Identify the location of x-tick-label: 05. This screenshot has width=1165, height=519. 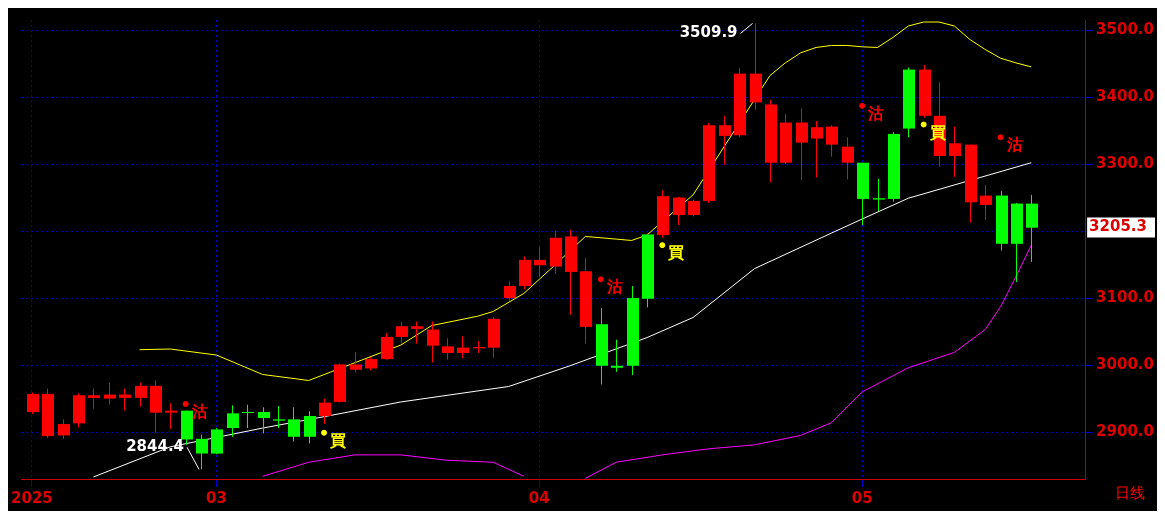
(862, 497).